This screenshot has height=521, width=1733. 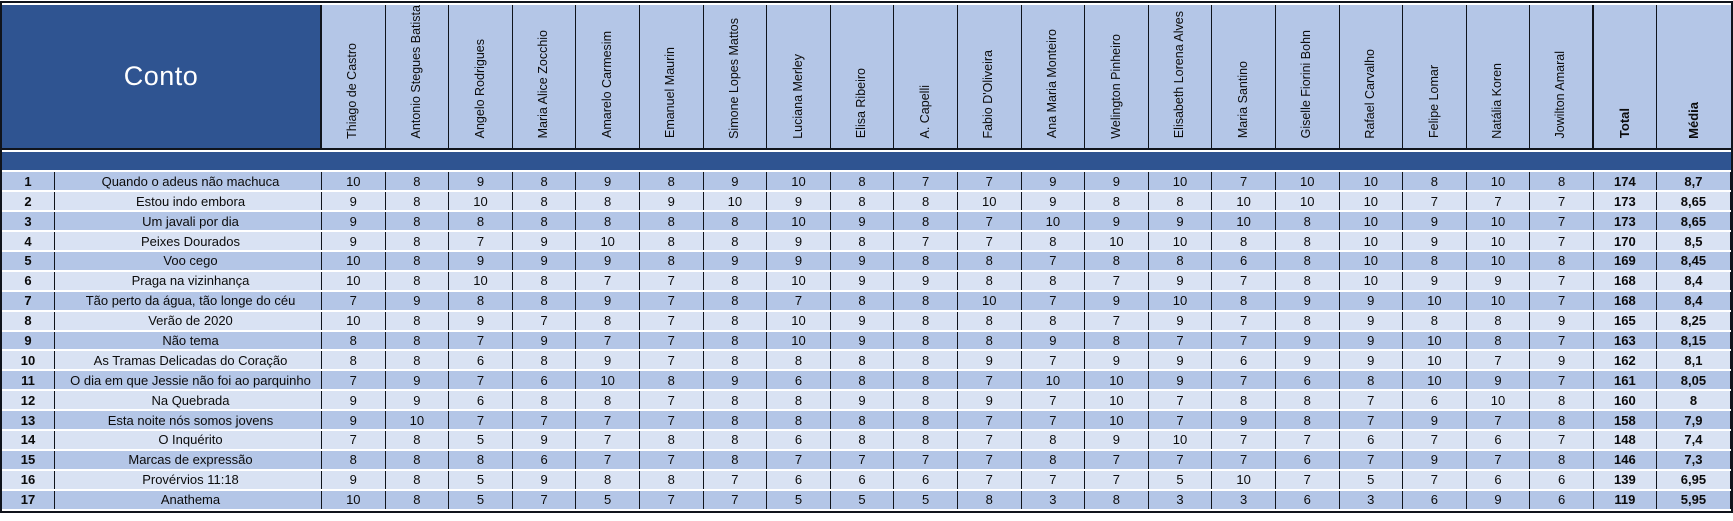 I want to click on judge-column-header: Amarelo Carmesim, so click(x=608, y=78).